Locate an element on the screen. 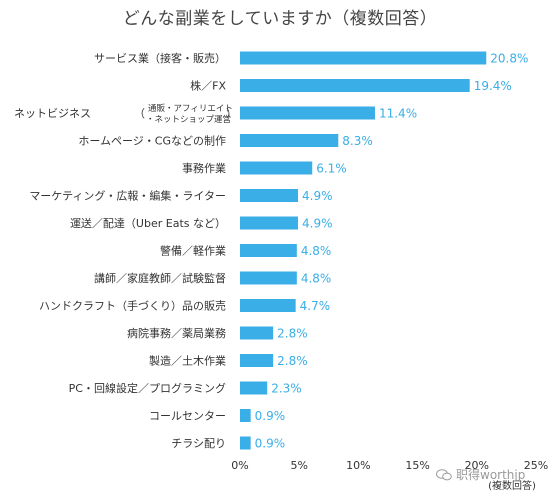  value-label: 20.8% is located at coordinates (509, 59).